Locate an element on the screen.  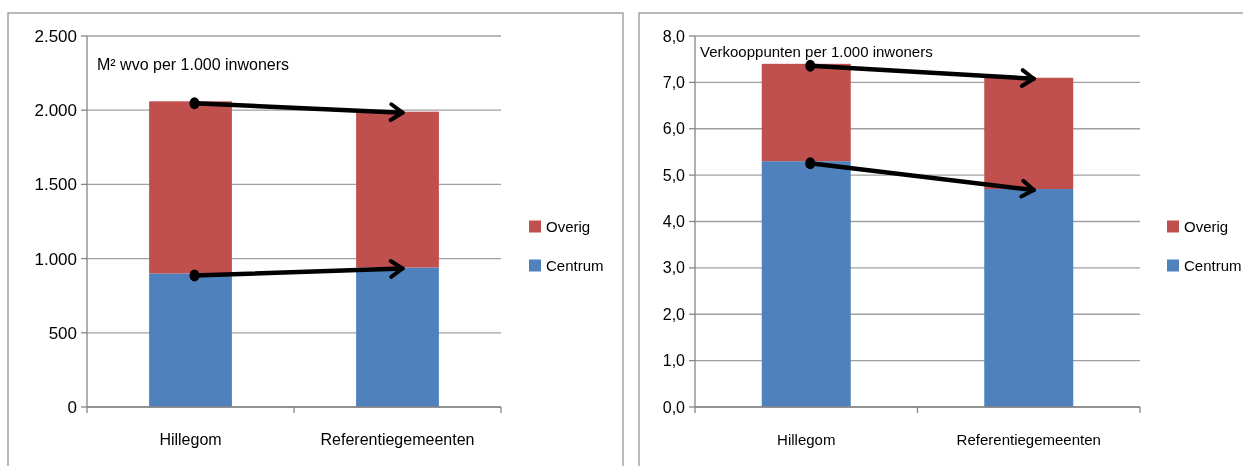
y-tick-label: 6,0 is located at coordinates (674, 129).